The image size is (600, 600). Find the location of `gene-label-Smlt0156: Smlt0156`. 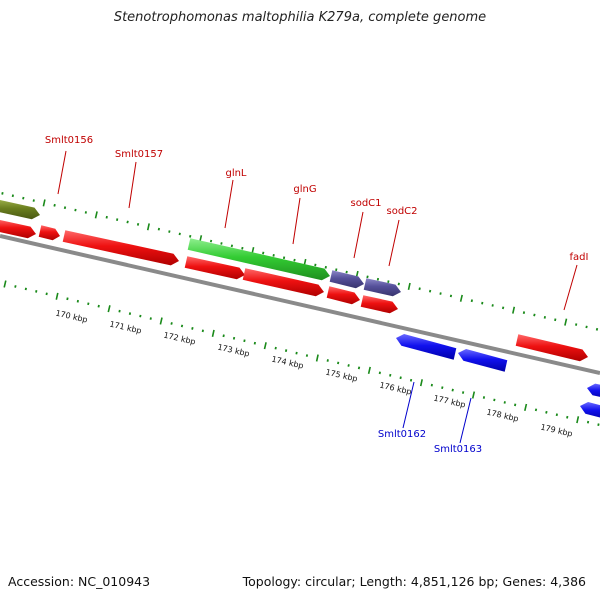

gene-label-Smlt0156: Smlt0156 is located at coordinates (69, 140).